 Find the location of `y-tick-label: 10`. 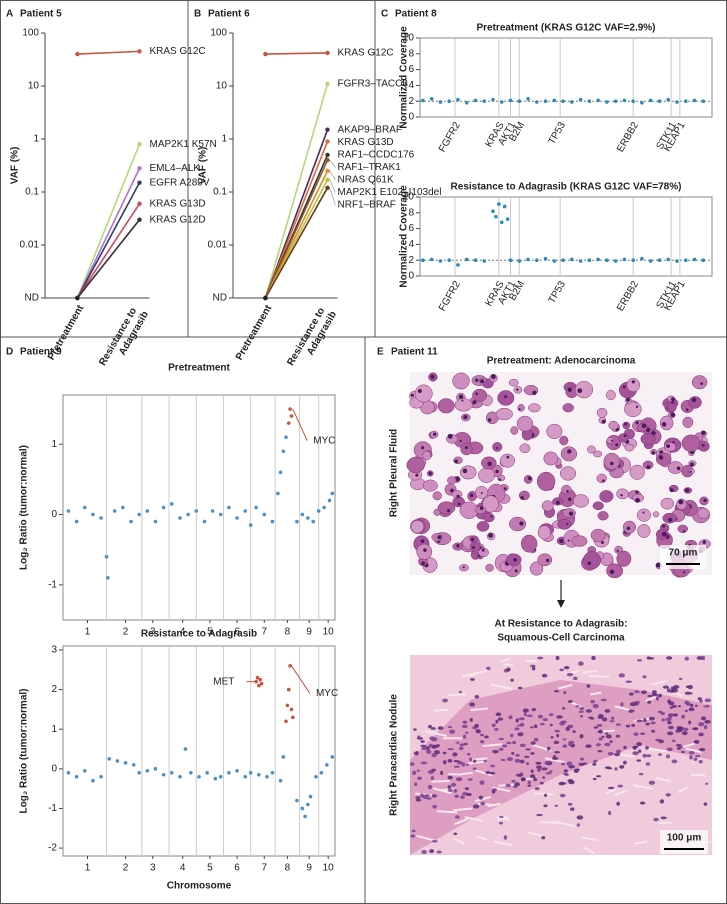

y-tick-label: 10 is located at coordinates (409, 38).